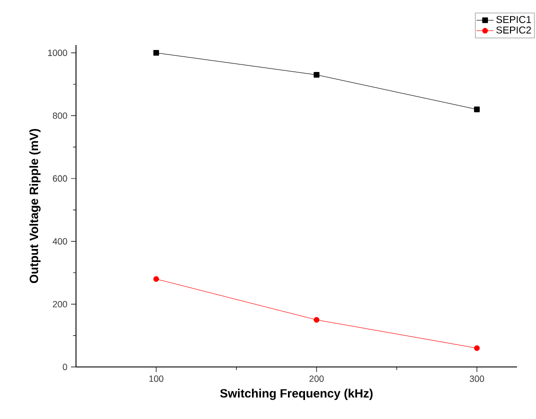 The image size is (536, 419). What do you see at coordinates (60, 241) in the screenshot?
I see `y-tick-label: 400` at bounding box center [60, 241].